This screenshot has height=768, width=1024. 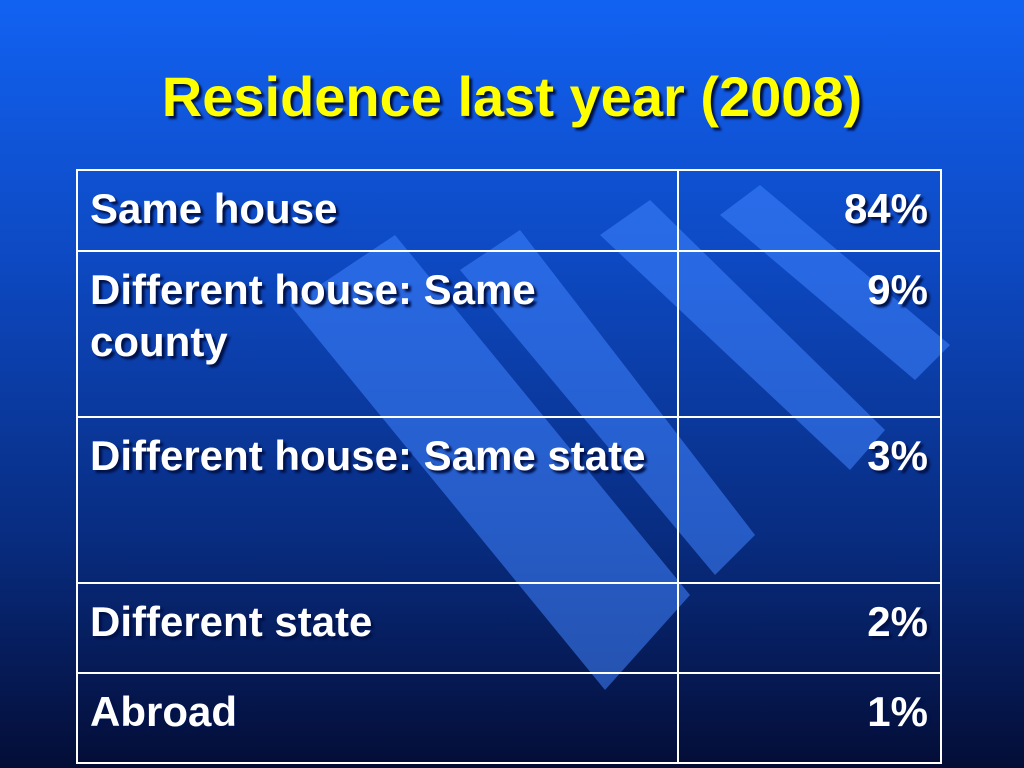 I want to click on row-label: Same house, so click(x=377, y=210).